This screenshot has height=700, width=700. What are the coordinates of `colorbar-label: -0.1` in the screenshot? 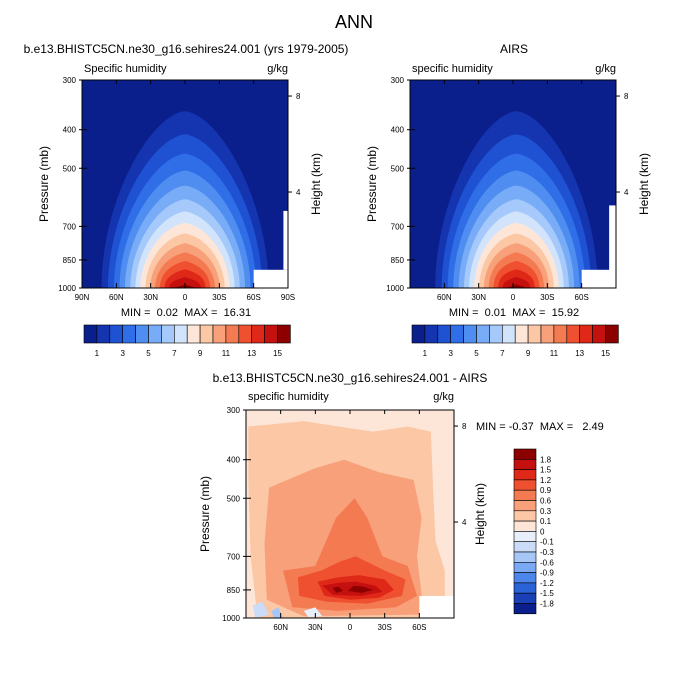 It's located at (547, 542).